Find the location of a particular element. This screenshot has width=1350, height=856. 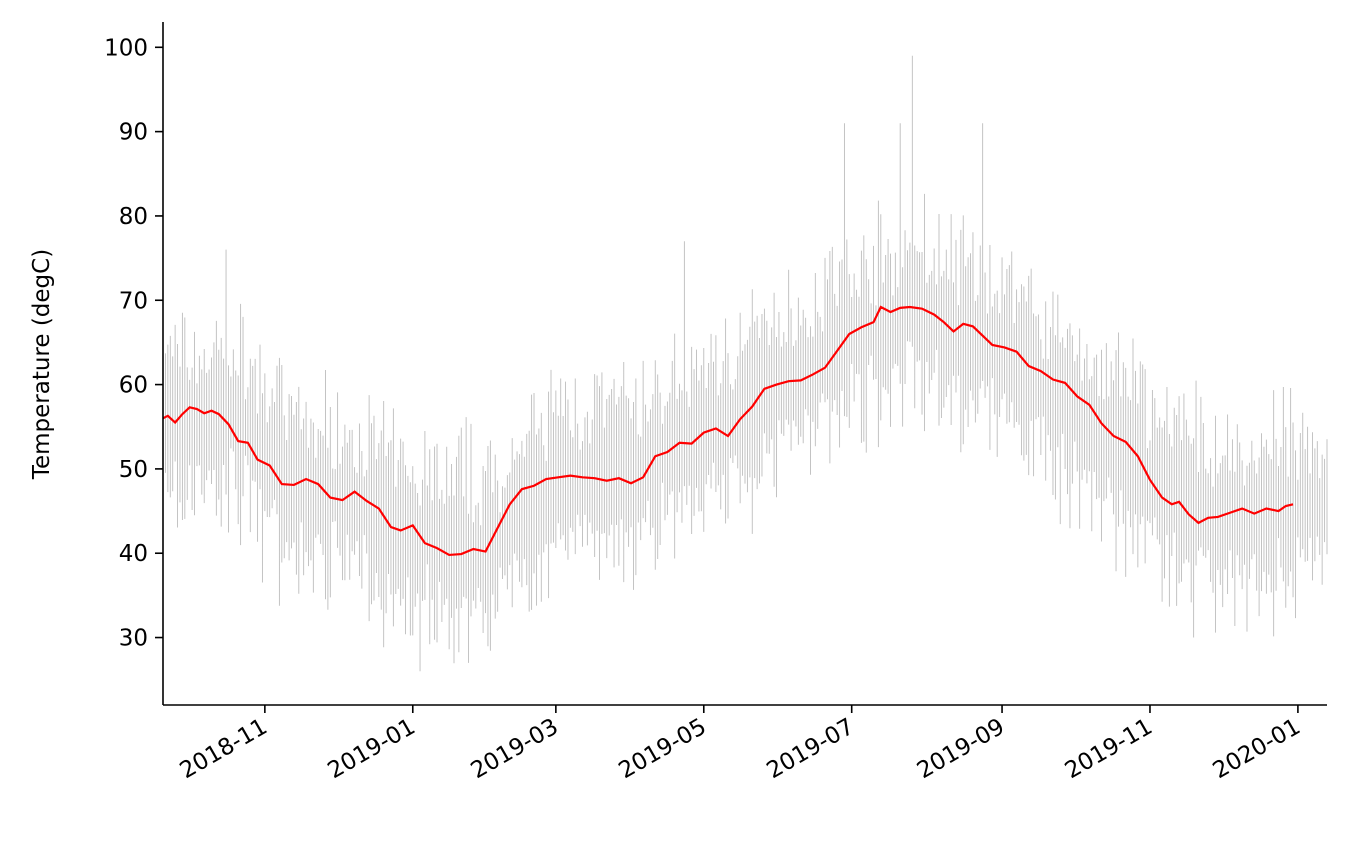

y-axis-title: Temperature (degC) is located at coordinates (42, 364).